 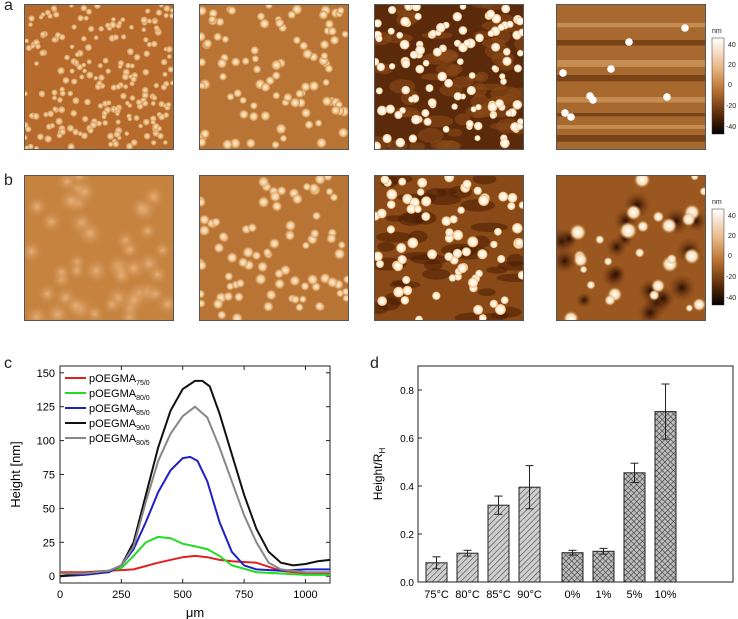 What do you see at coordinates (604, 595) in the screenshot?
I see `x-tick-label: 1%` at bounding box center [604, 595].